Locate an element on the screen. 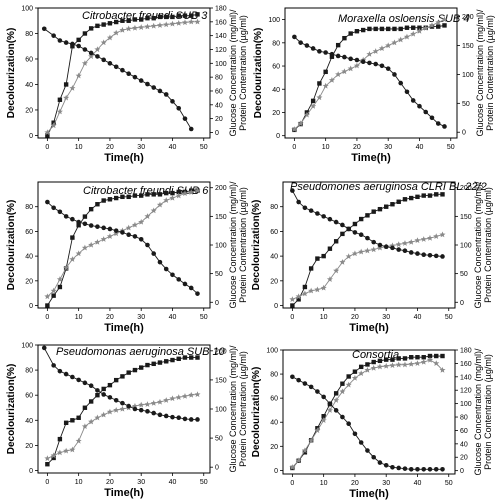  y2-tick-label: 120 is located at coordinates (221, 50).